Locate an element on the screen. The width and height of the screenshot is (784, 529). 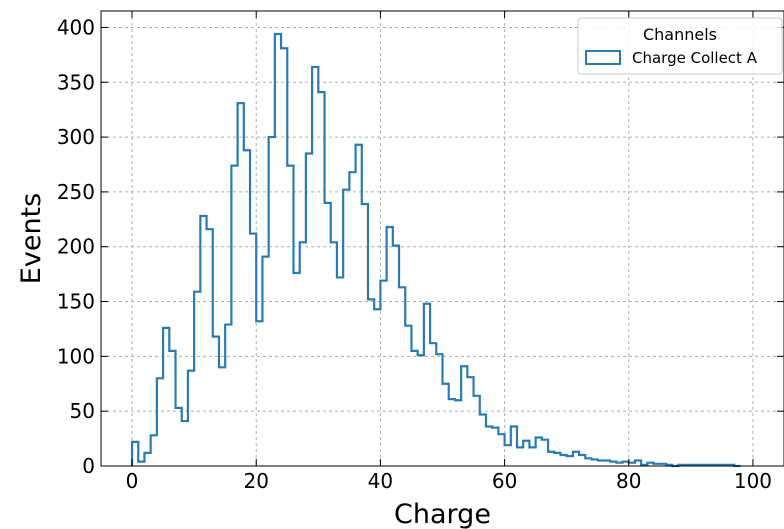
y-tick-label: 100 is located at coordinates (76, 356).